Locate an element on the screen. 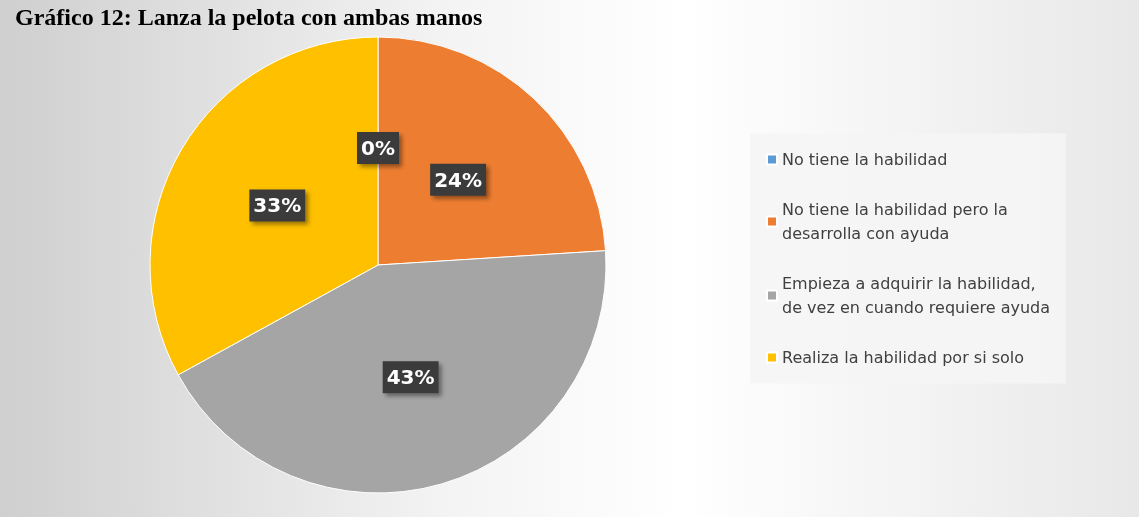 Image resolution: width=1139 pixels, height=517 pixels. data-label: 33% is located at coordinates (277, 205).